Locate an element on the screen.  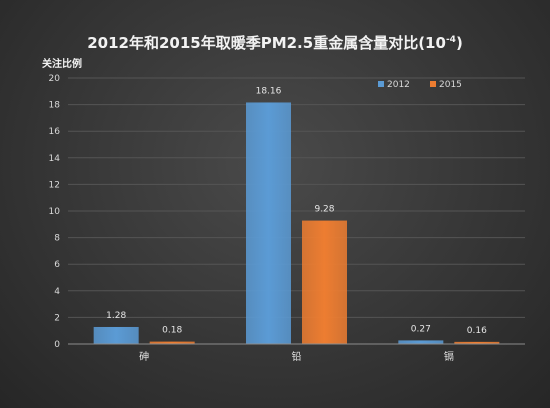
y-axis-ticks: 0 2 4 6 8 10 12 14 16 18 20 is located at coordinates (55, 212).